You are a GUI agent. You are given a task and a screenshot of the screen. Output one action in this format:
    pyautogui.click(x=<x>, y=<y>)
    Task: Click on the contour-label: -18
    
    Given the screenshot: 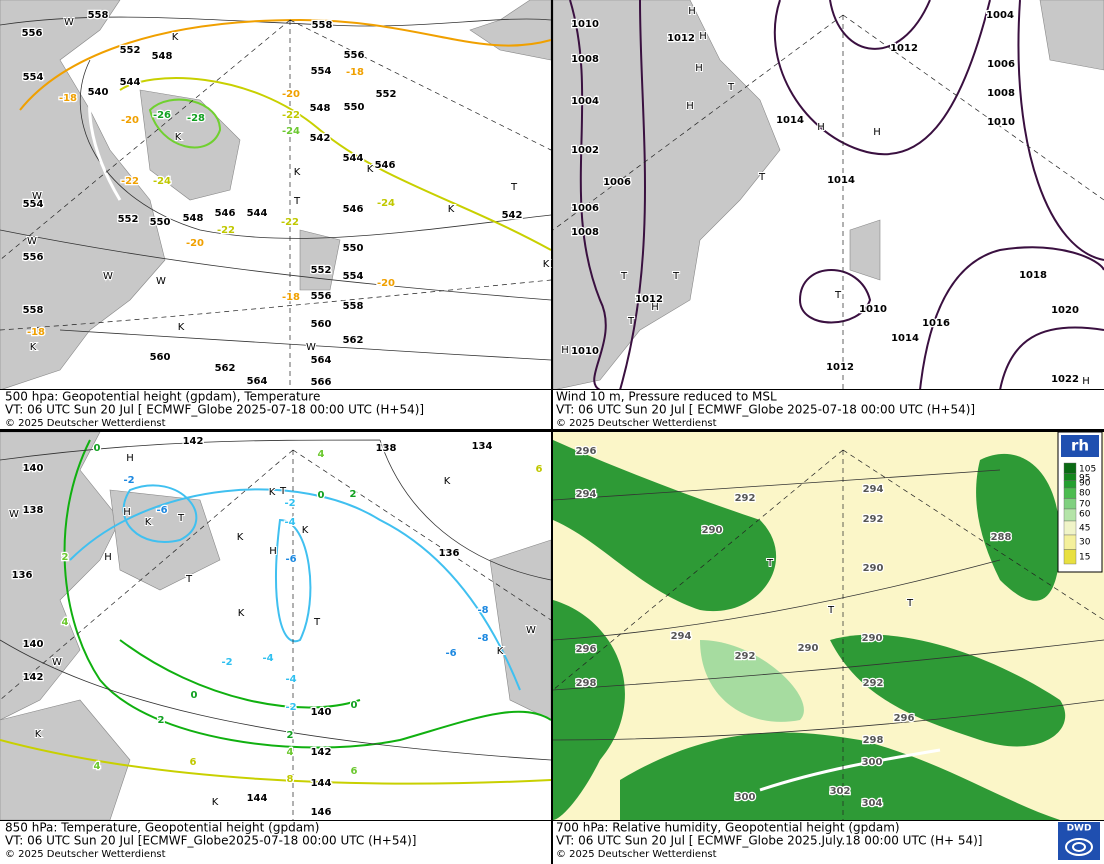 What is the action you would take?
    pyautogui.click(x=291, y=297)
    